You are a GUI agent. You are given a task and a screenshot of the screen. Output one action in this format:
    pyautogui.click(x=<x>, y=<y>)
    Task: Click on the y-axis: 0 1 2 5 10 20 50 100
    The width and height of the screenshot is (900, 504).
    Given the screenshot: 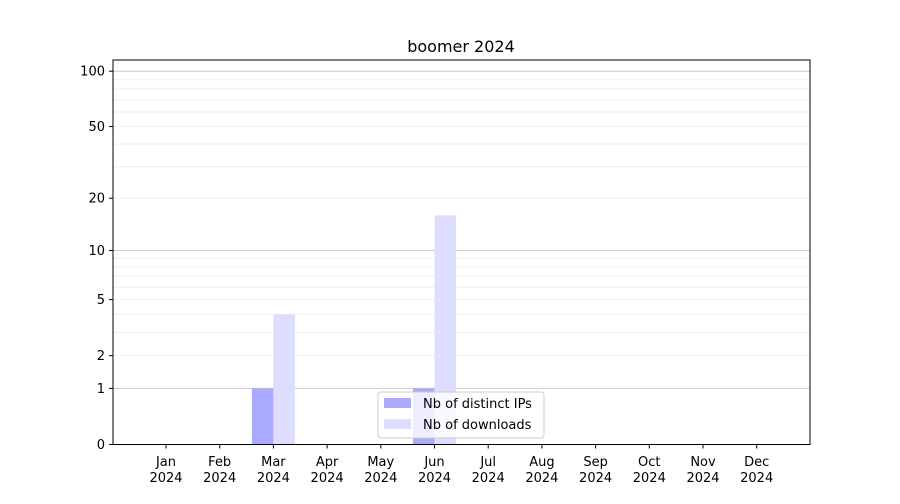 What is the action you would take?
    pyautogui.click(x=96, y=259)
    